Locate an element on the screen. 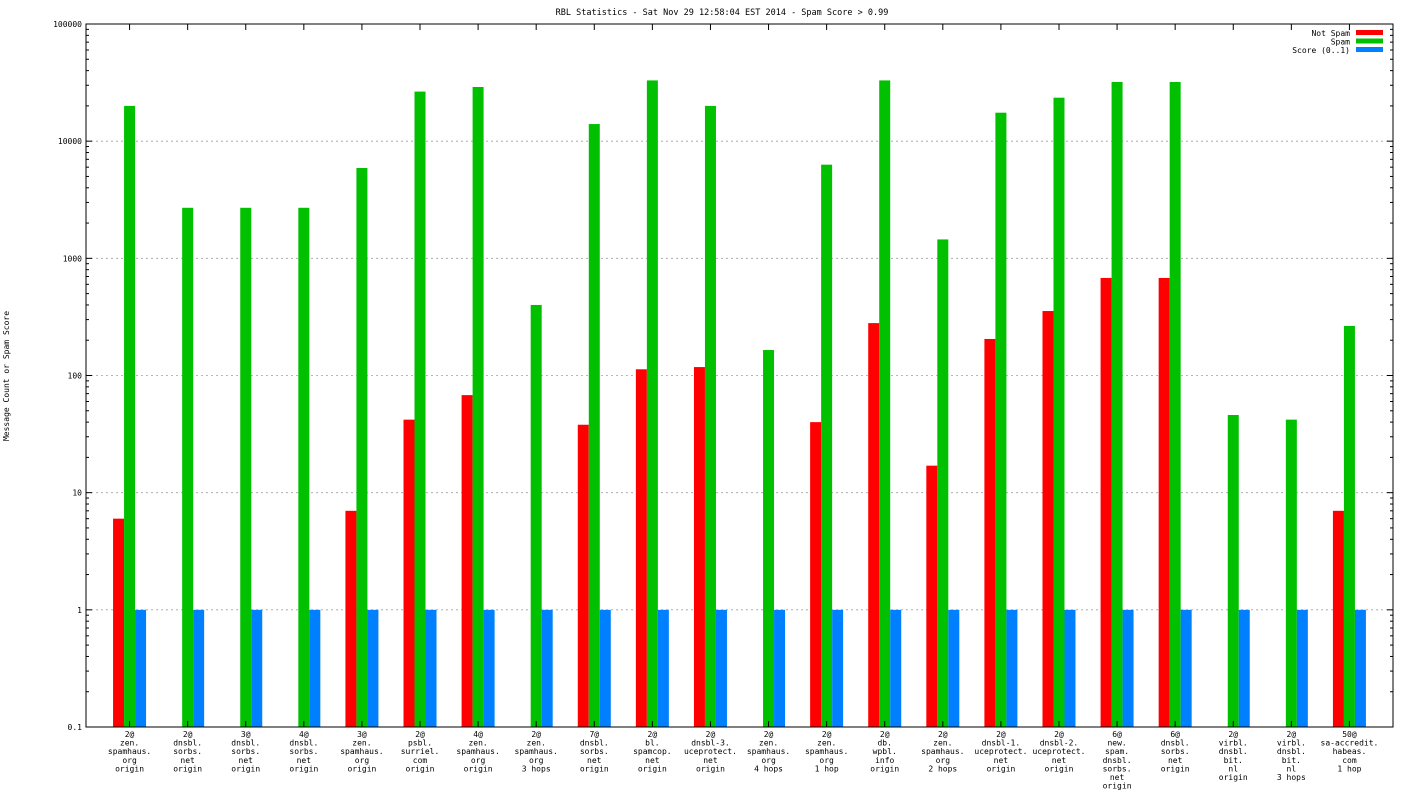 The width and height of the screenshot is (1408, 792). y-tick-label: 1000 is located at coordinates (72, 258).